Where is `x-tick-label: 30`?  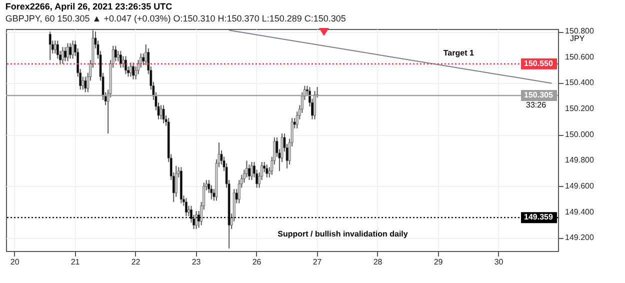 x-tick-label: 30 is located at coordinates (499, 262).